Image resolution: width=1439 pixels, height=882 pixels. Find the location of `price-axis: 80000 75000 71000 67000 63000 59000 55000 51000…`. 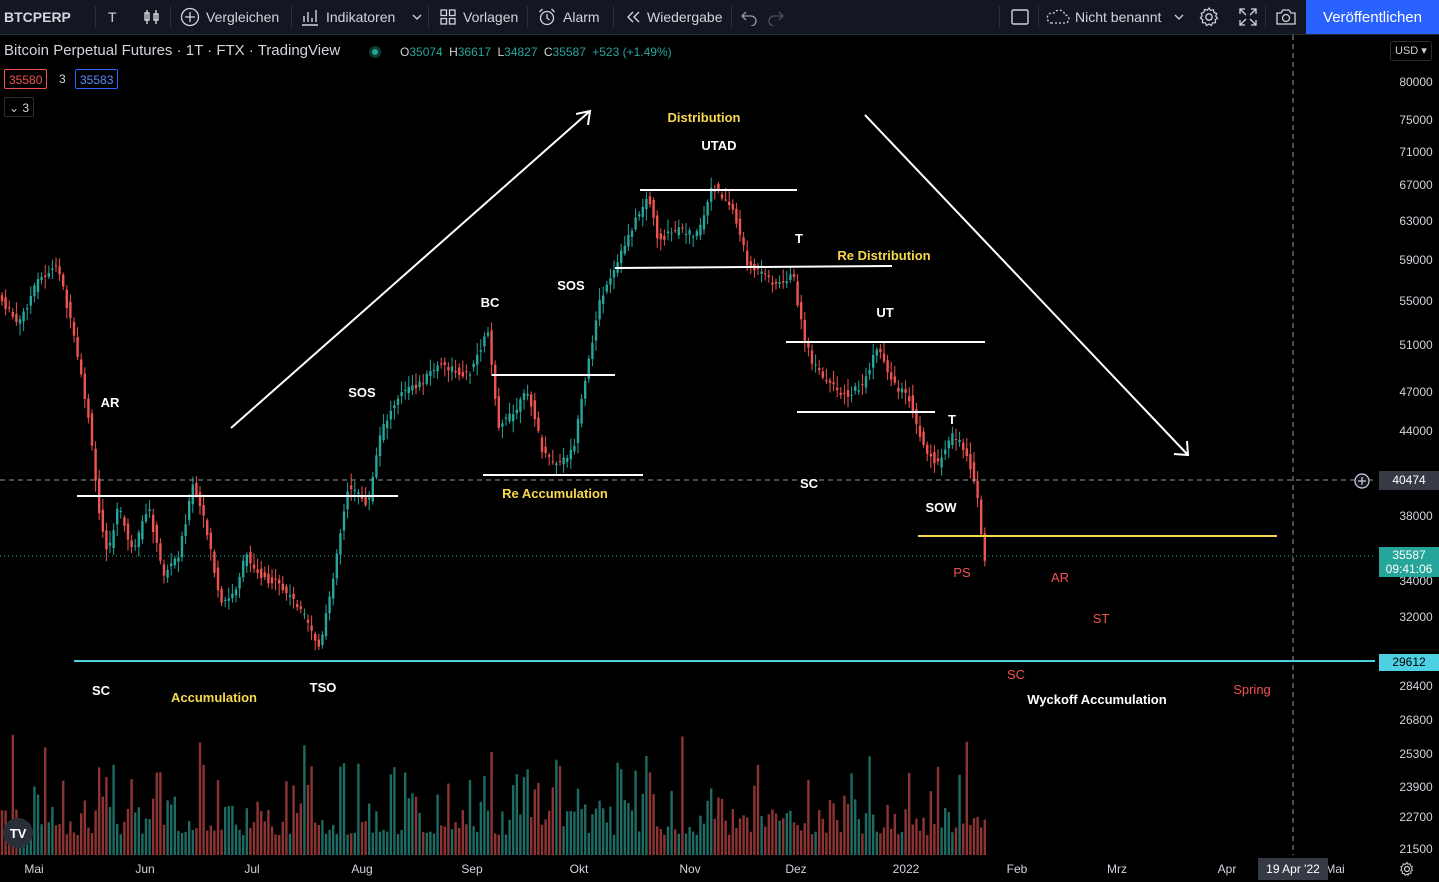

price-axis: 80000 75000 71000 67000 63000 59000 55000 51000… is located at coordinates (1407, 445).